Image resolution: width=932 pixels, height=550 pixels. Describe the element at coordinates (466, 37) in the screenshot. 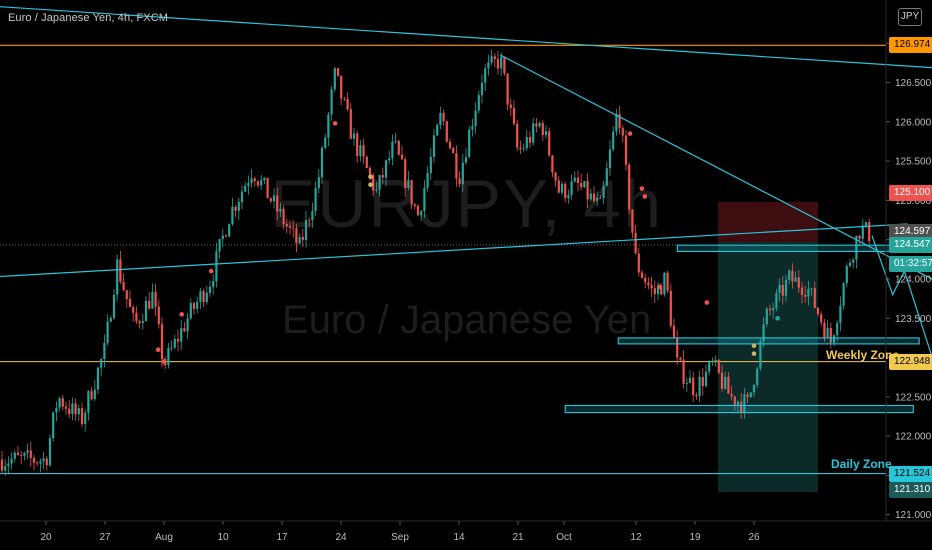

I see `trendline` at that location.